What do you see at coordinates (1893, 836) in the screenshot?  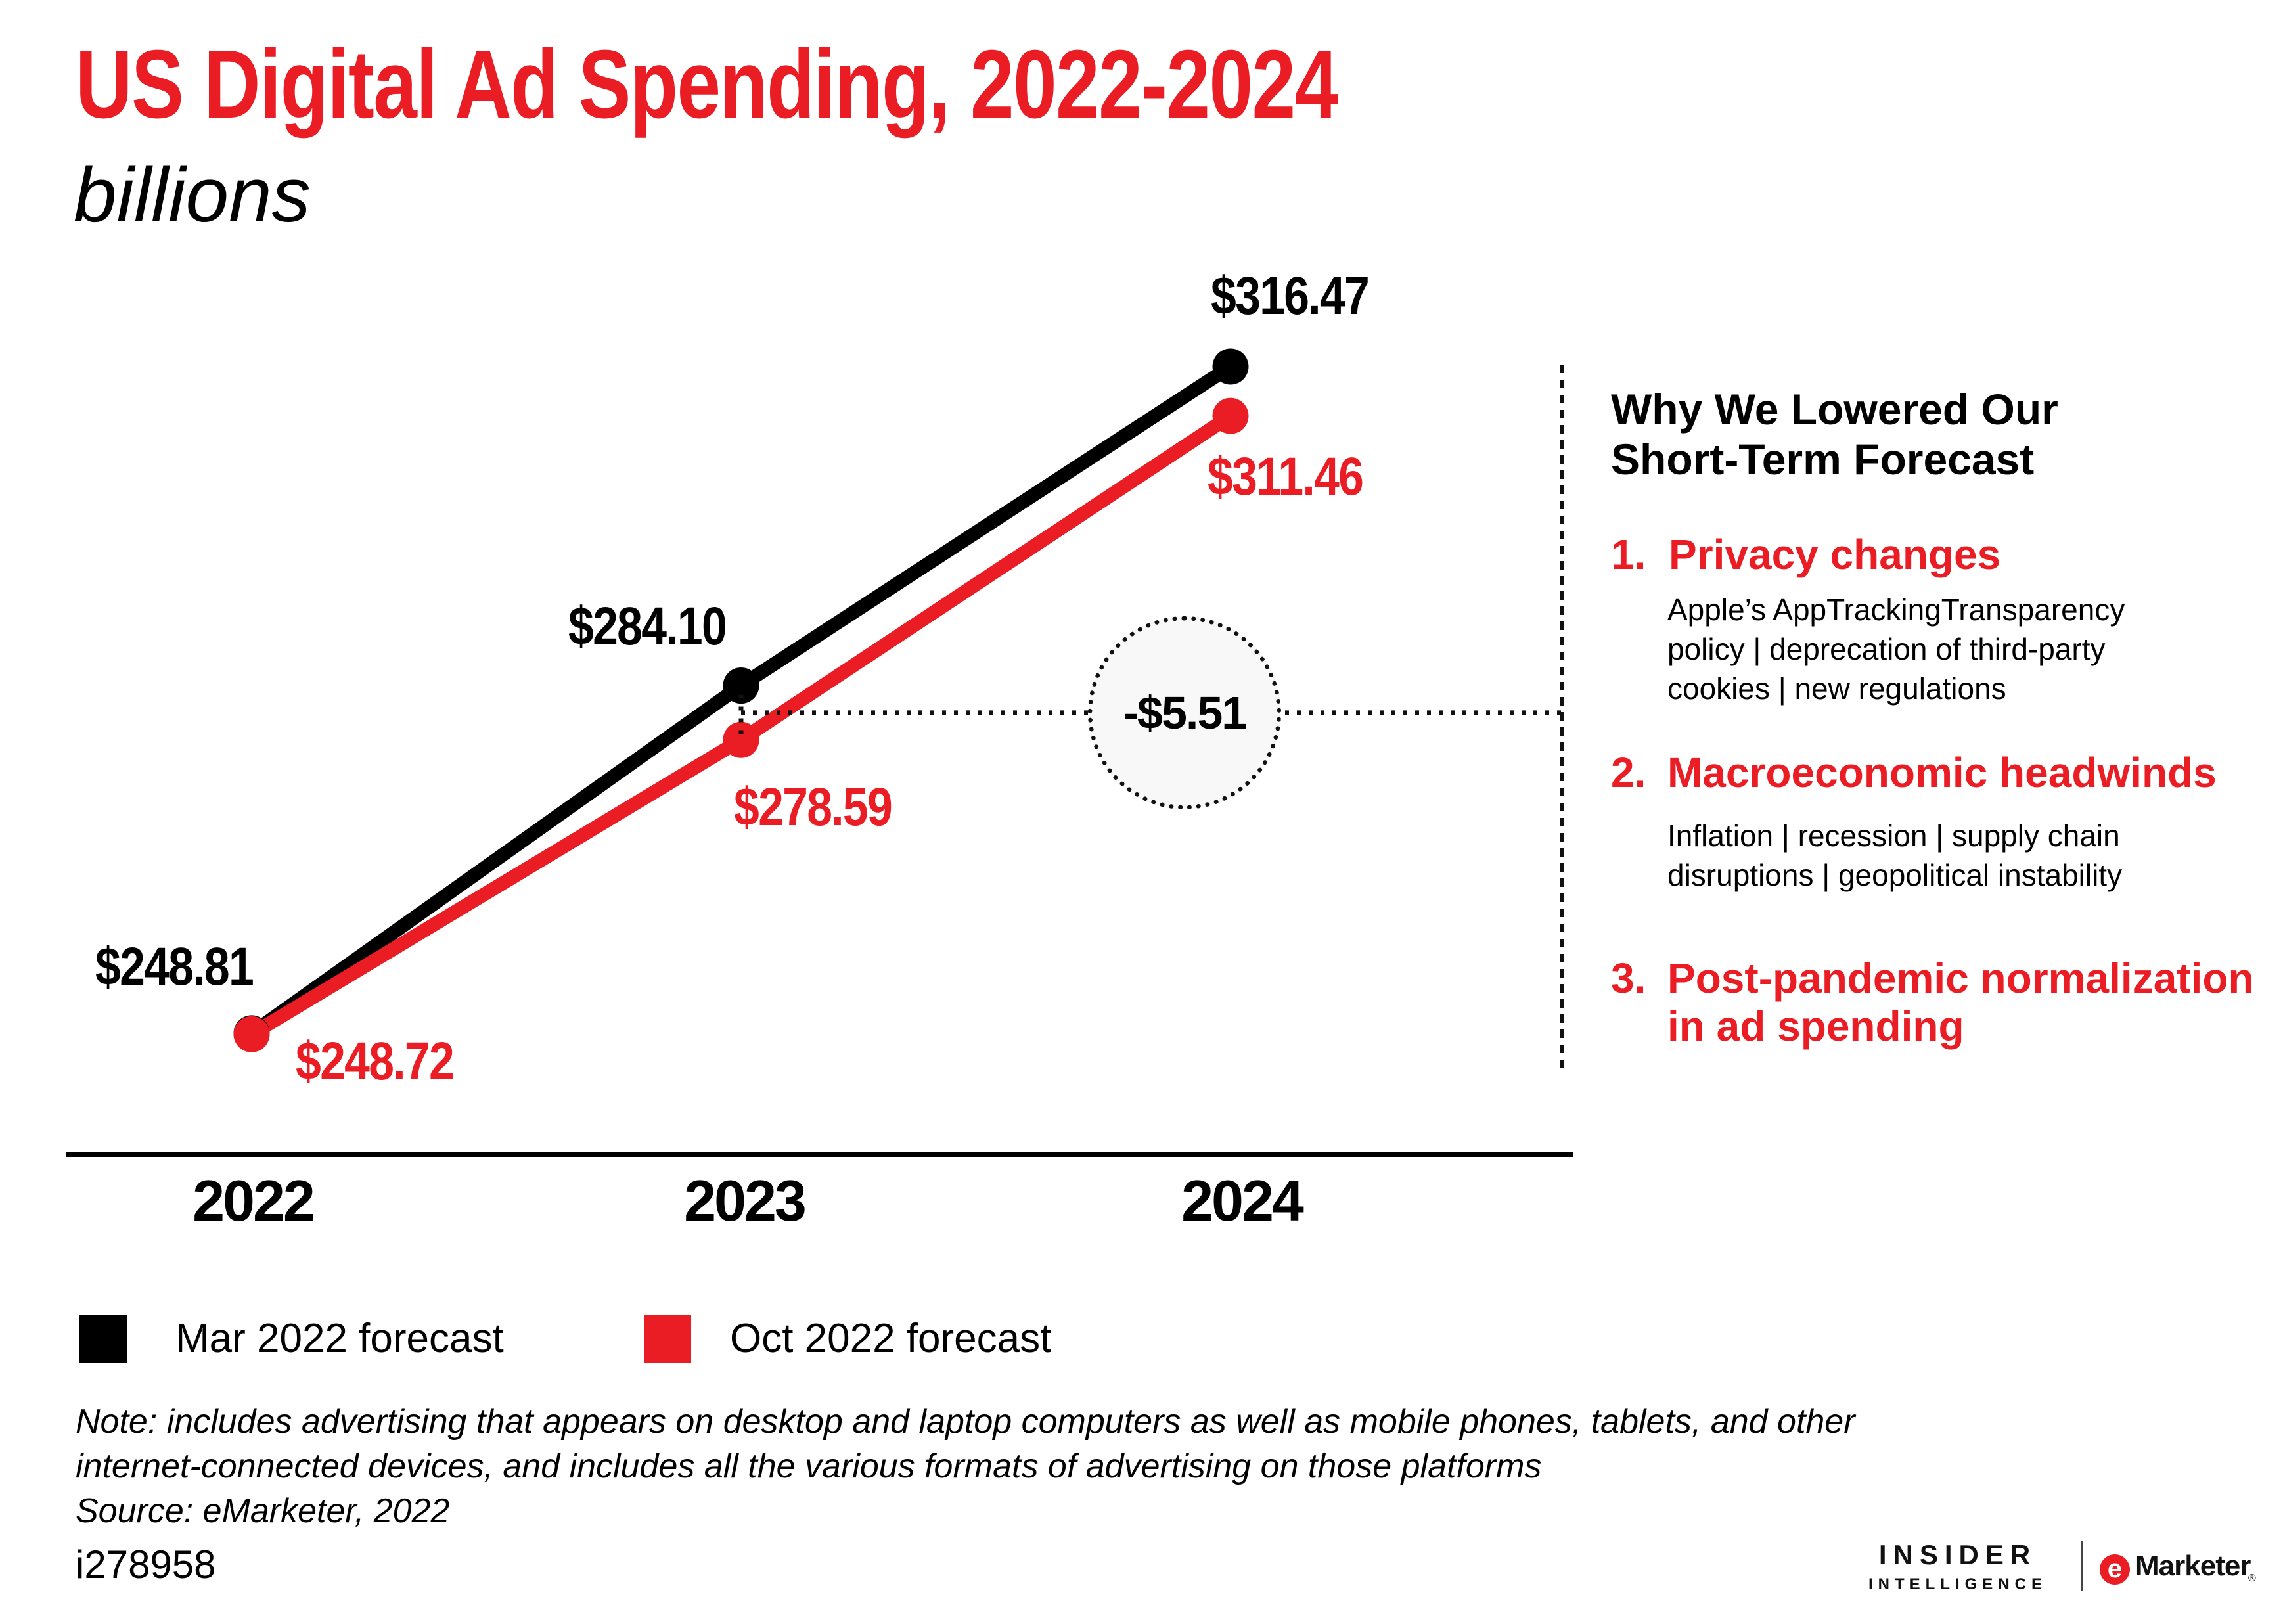 I see `panel-item-2-body-line1: Inflation | recession | supply chain` at bounding box center [1893, 836].